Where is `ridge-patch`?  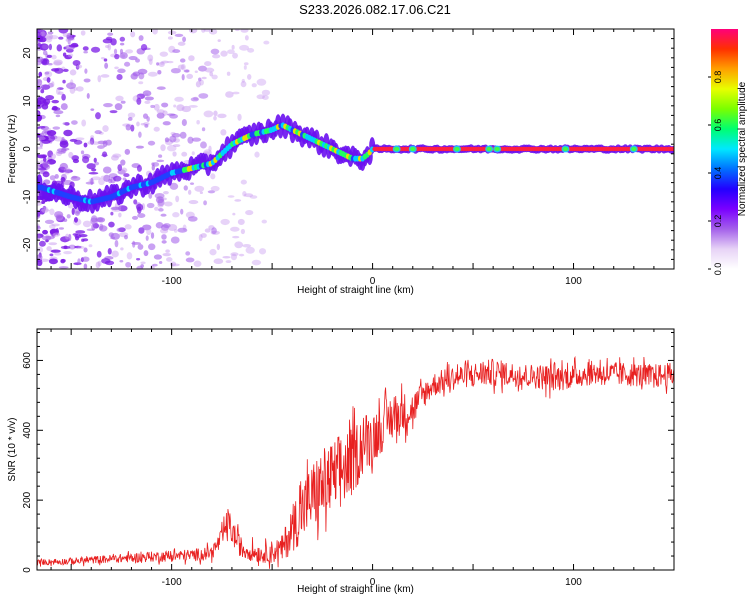
ridge-patch is located at coordinates (565, 149).